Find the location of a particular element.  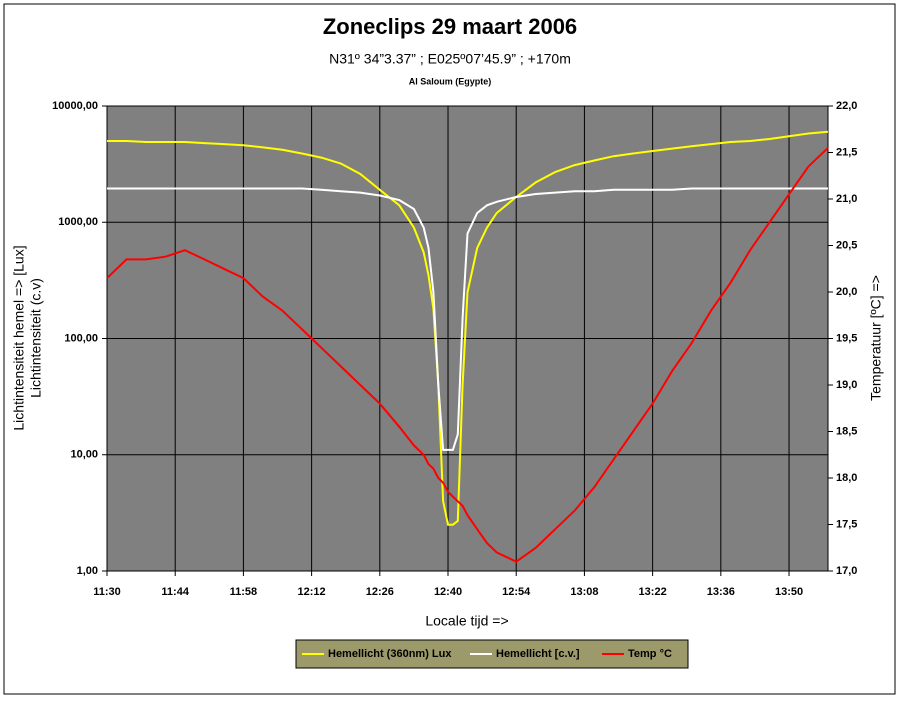

y2-tick-label: 19,0 is located at coordinates (846, 385).